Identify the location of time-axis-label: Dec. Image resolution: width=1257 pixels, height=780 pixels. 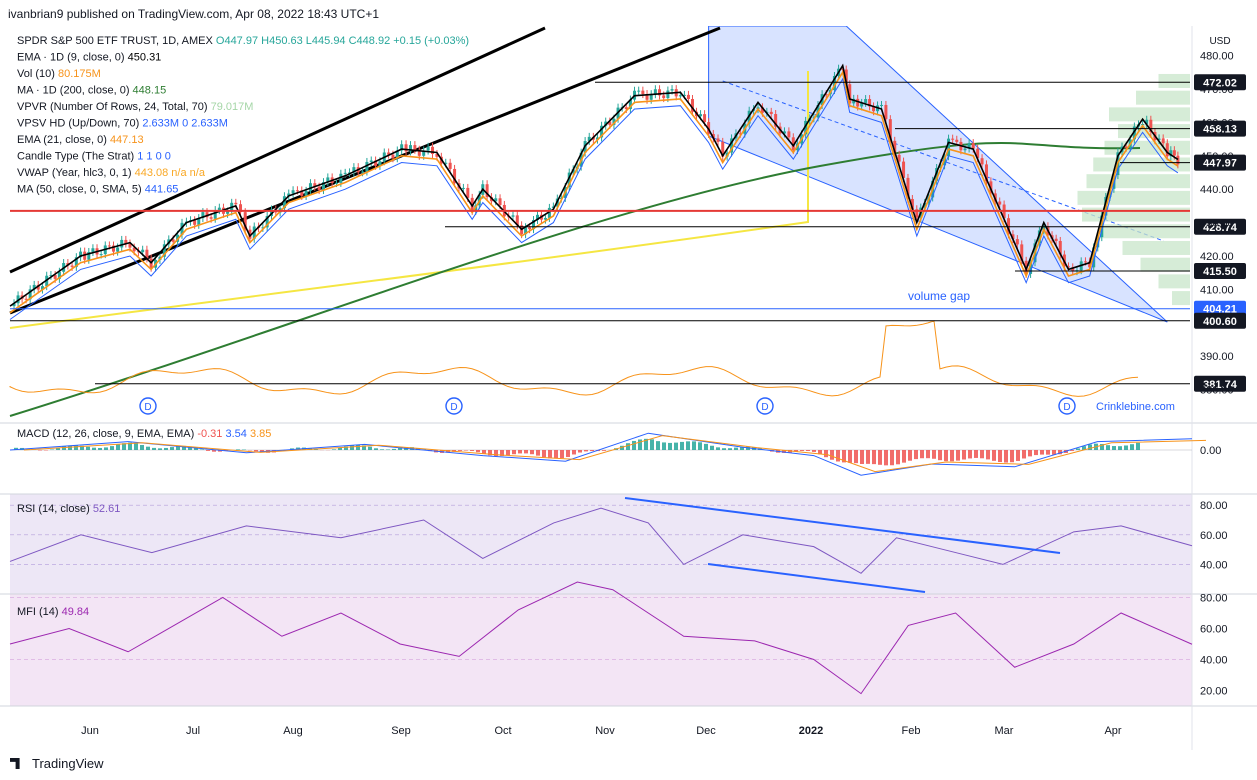
(706, 731).